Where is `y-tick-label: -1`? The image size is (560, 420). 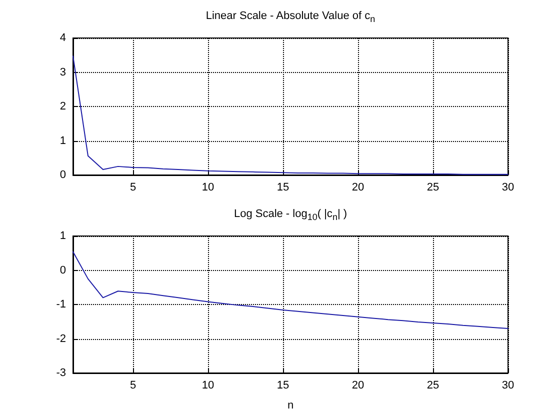
y-tick-label: -1 is located at coordinates (61, 304).